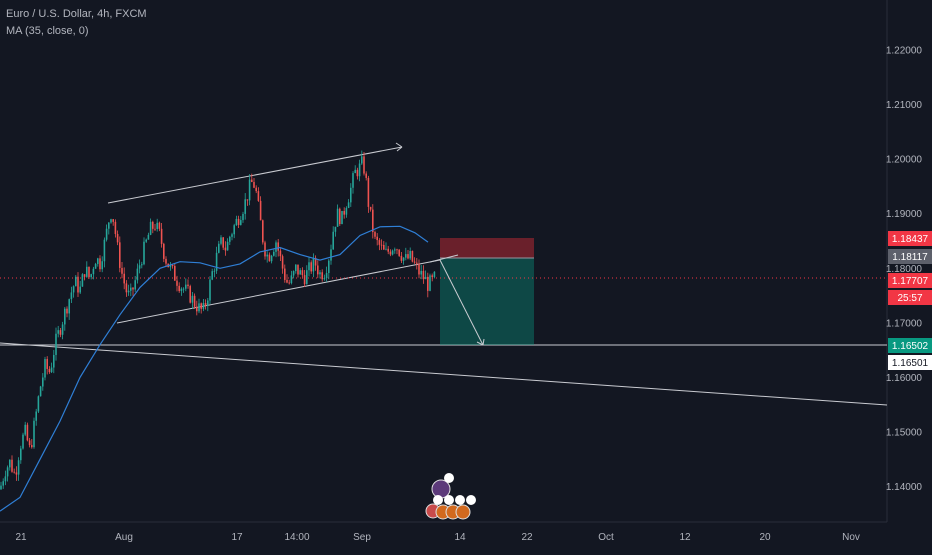 The width and height of the screenshot is (932, 555). I want to click on price-tick-label: 1.20000, so click(904, 160).